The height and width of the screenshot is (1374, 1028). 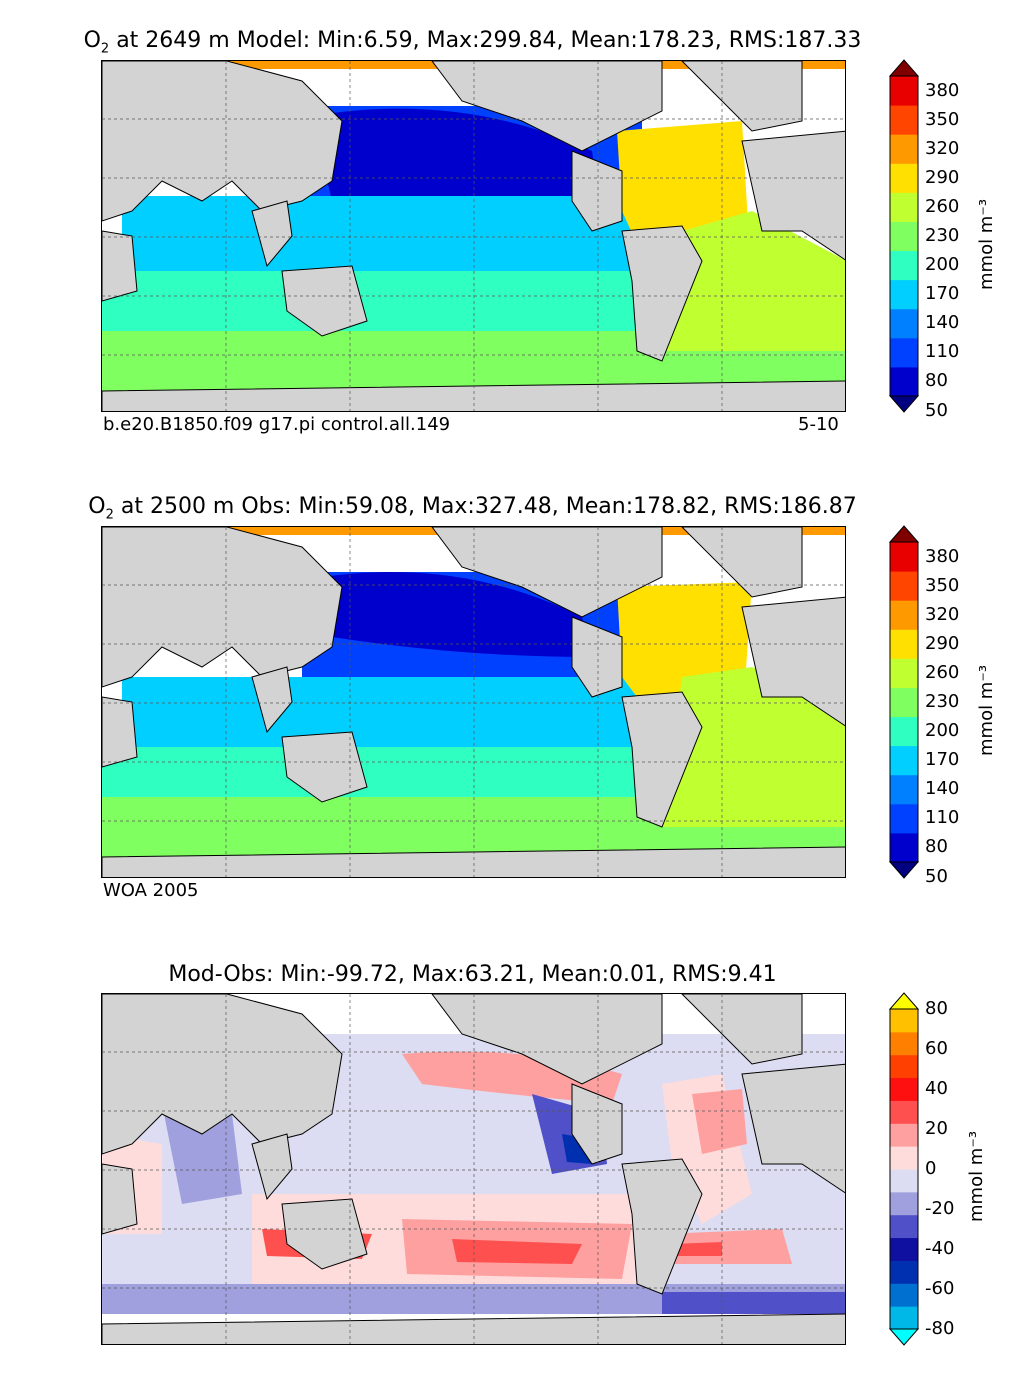 I want to click on panel-1-caption-left: b.e20.B1850.f09 g17.pi control.all.149, so click(x=277, y=424).